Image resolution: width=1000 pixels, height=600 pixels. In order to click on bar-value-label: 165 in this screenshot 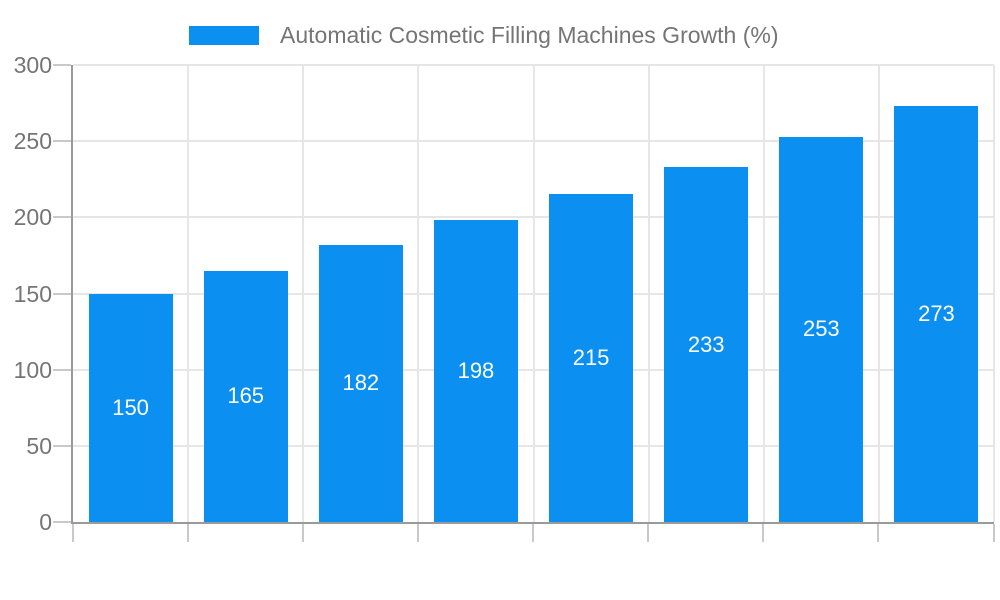, I will do `click(246, 396)`.